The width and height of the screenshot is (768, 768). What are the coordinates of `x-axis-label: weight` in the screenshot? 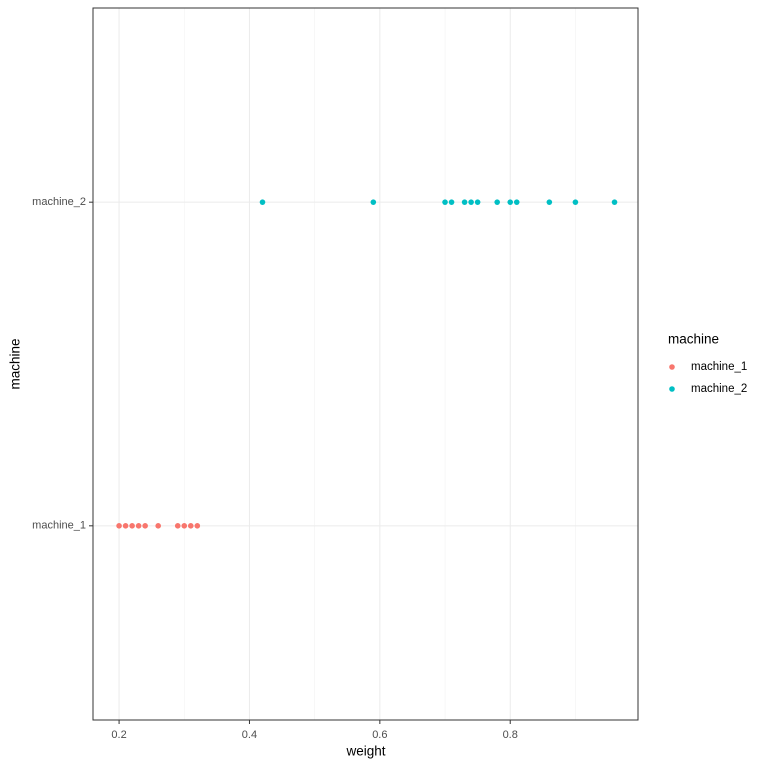 It's located at (365, 751).